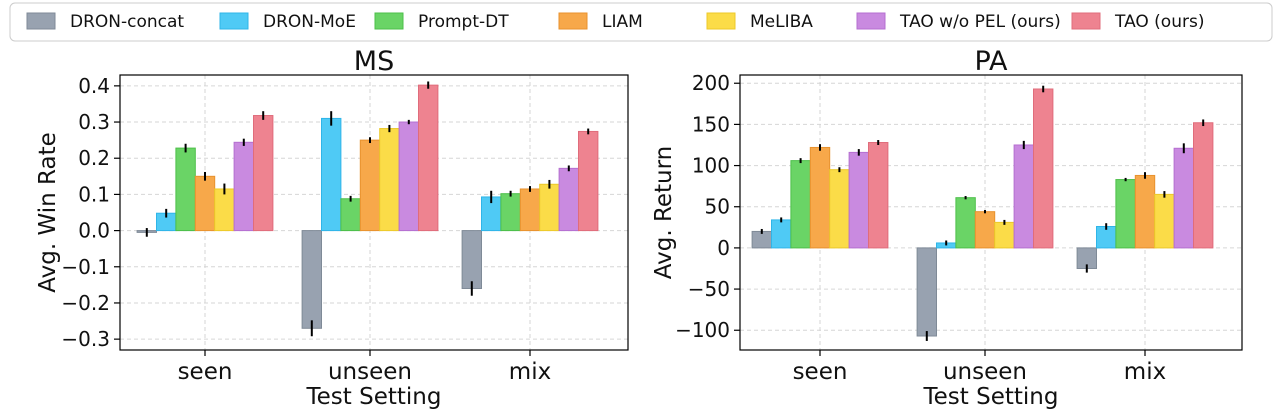  I want to click on bar-ms-s2-c1, so click(350, 215).